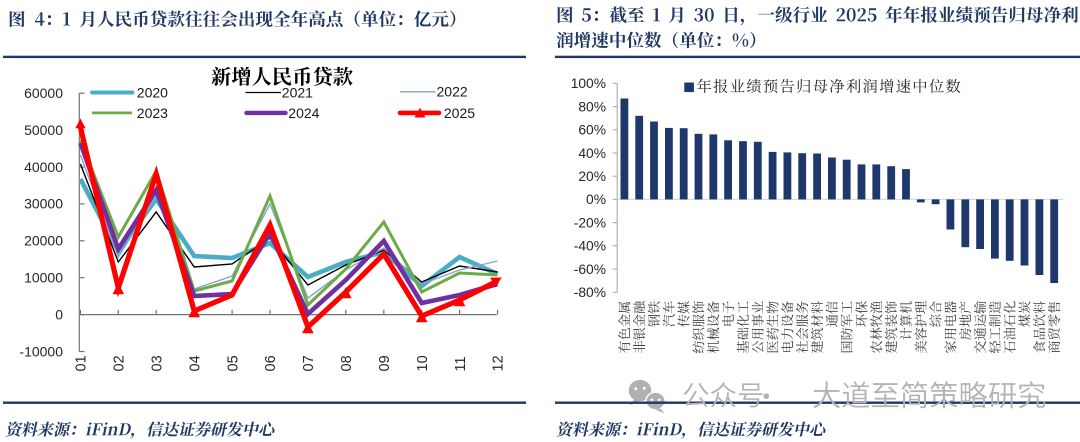  I want to click on svg-text: 2024, so click(303, 113).